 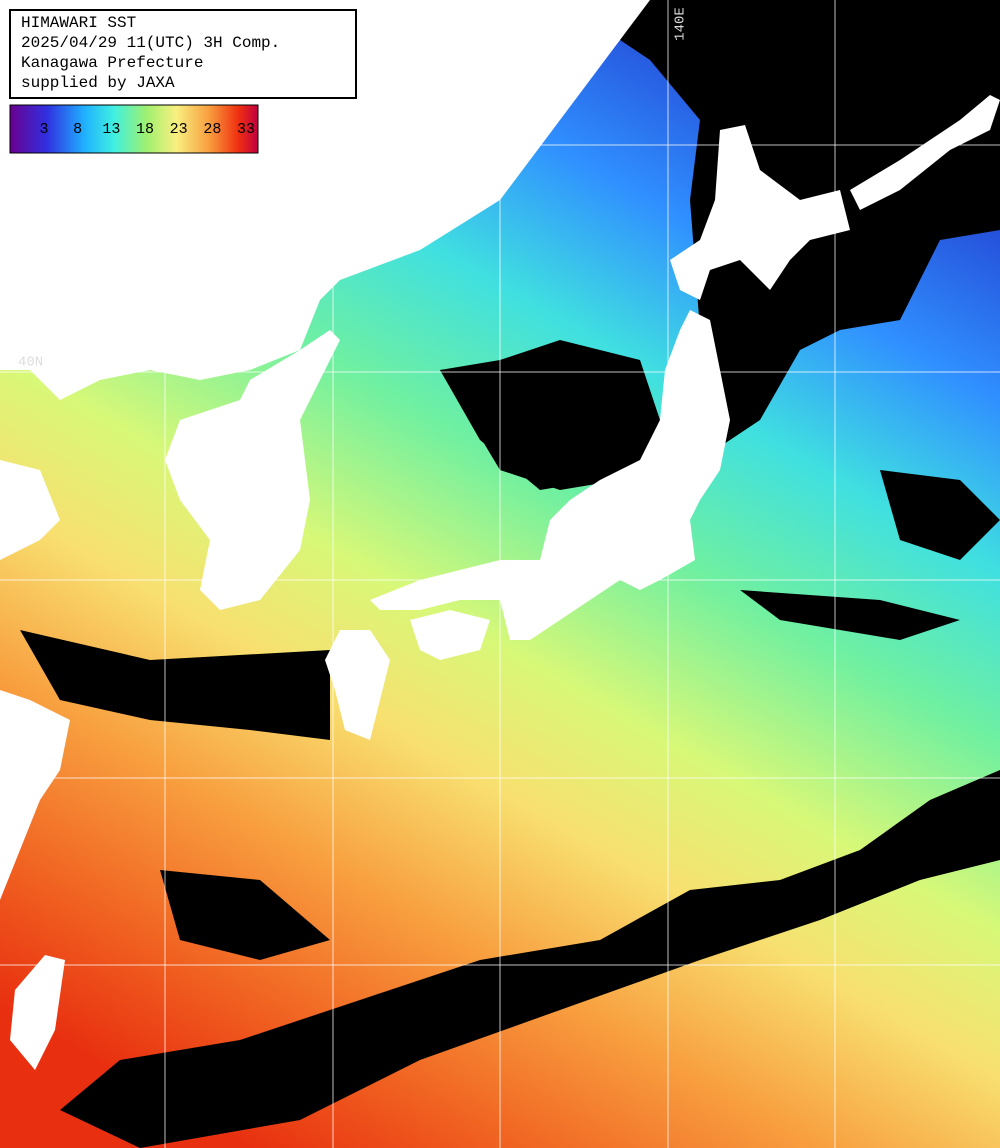 I want to click on header-line: 2025/04/29 11(UTC) 3H Comp., so click(x=150, y=43).